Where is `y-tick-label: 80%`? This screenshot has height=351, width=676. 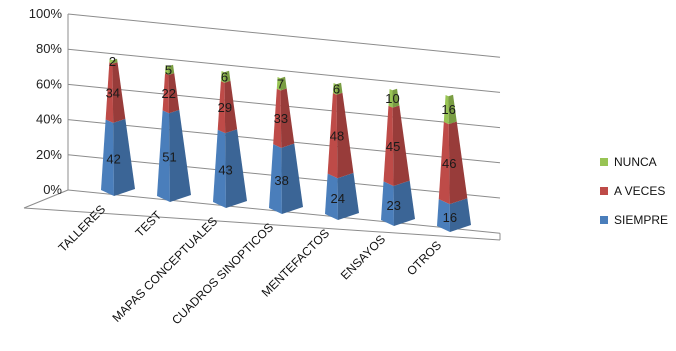 y-tick-label: 80% is located at coordinates (49, 48).